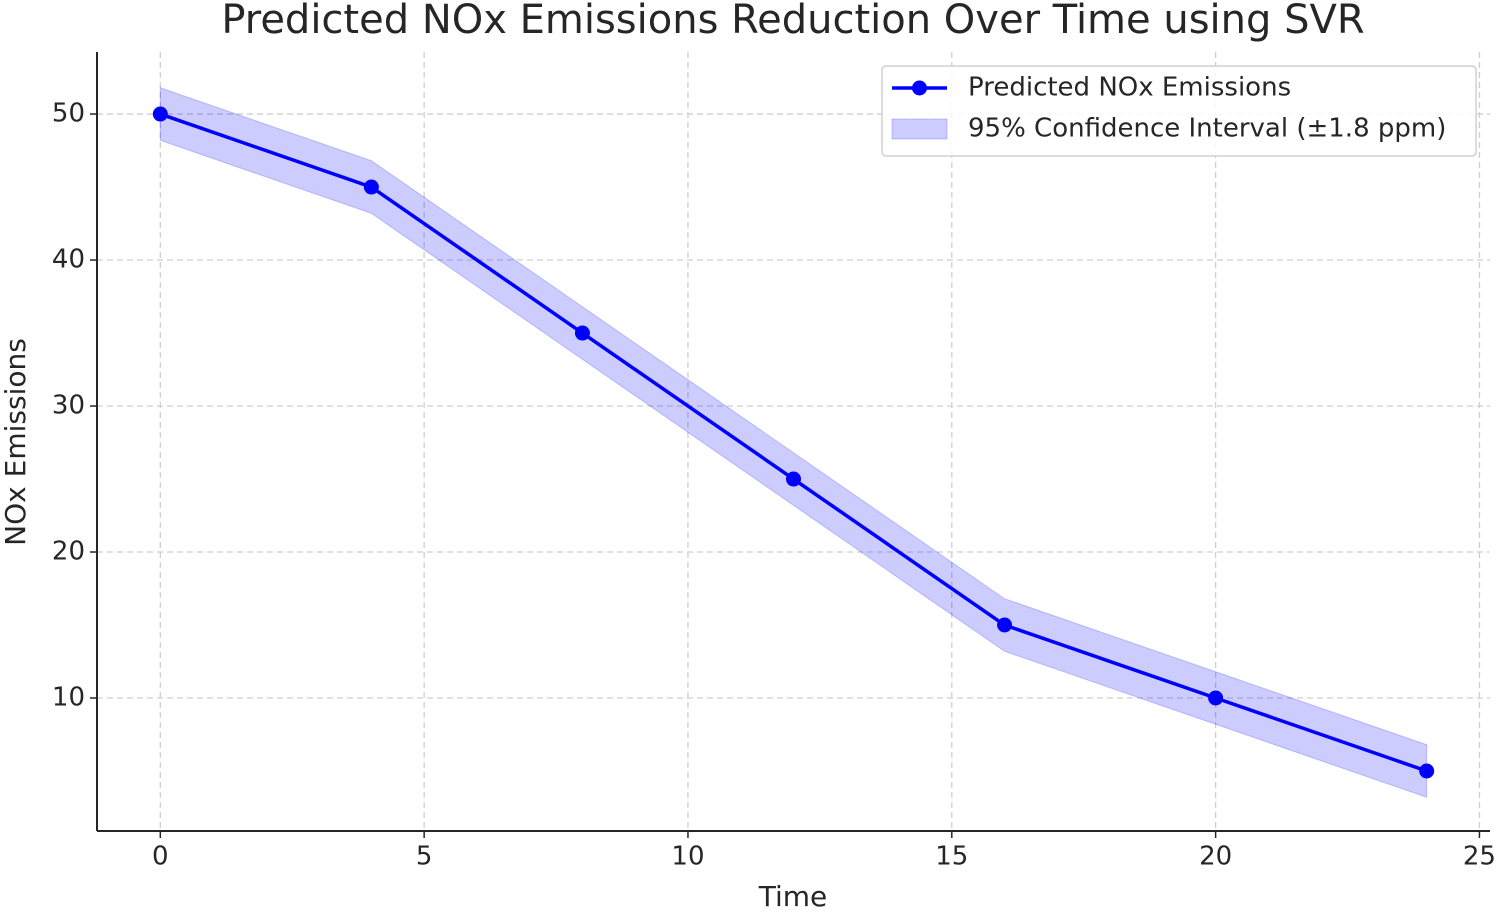 This screenshot has height=913, width=1499. What do you see at coordinates (424, 857) in the screenshot?
I see `x-tick-label: 5` at bounding box center [424, 857].